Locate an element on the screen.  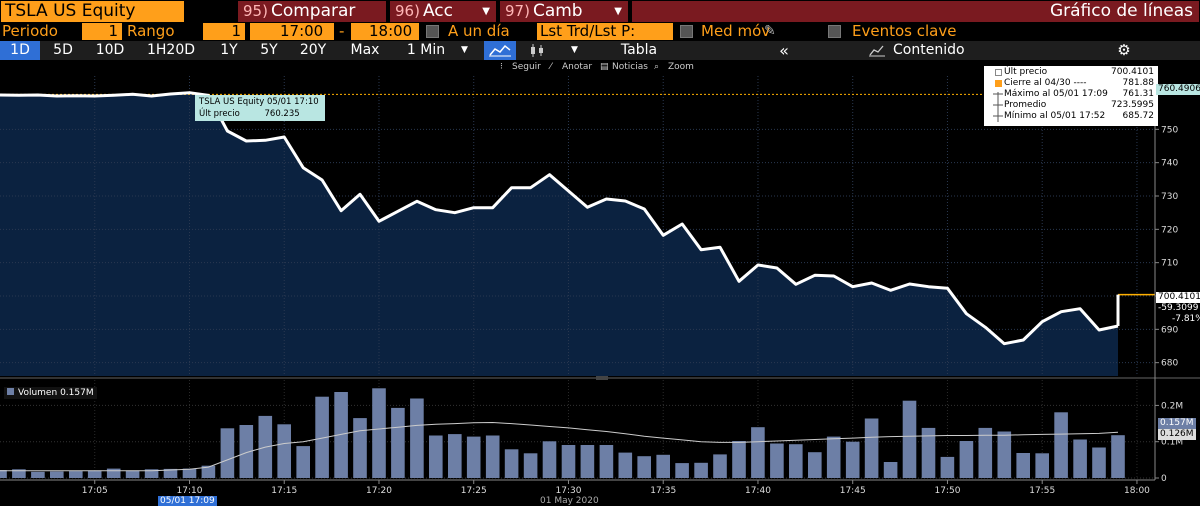
legend-minimum: Mínimo al 05/01 17:52 685.72 is located at coordinates (1071, 116).